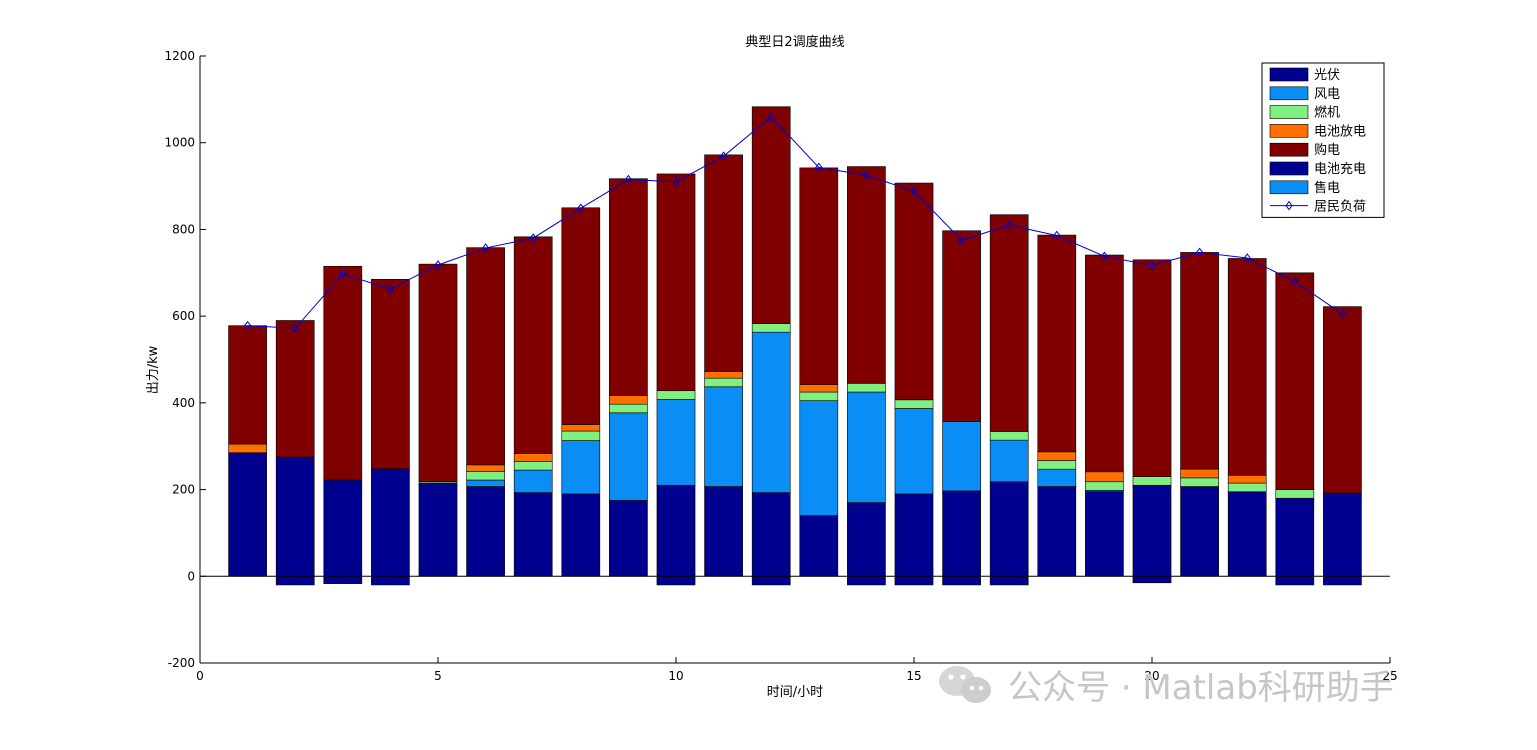  What do you see at coordinates (1389, 676) in the screenshot?
I see `x-tick-label-25: 25` at bounding box center [1389, 676].